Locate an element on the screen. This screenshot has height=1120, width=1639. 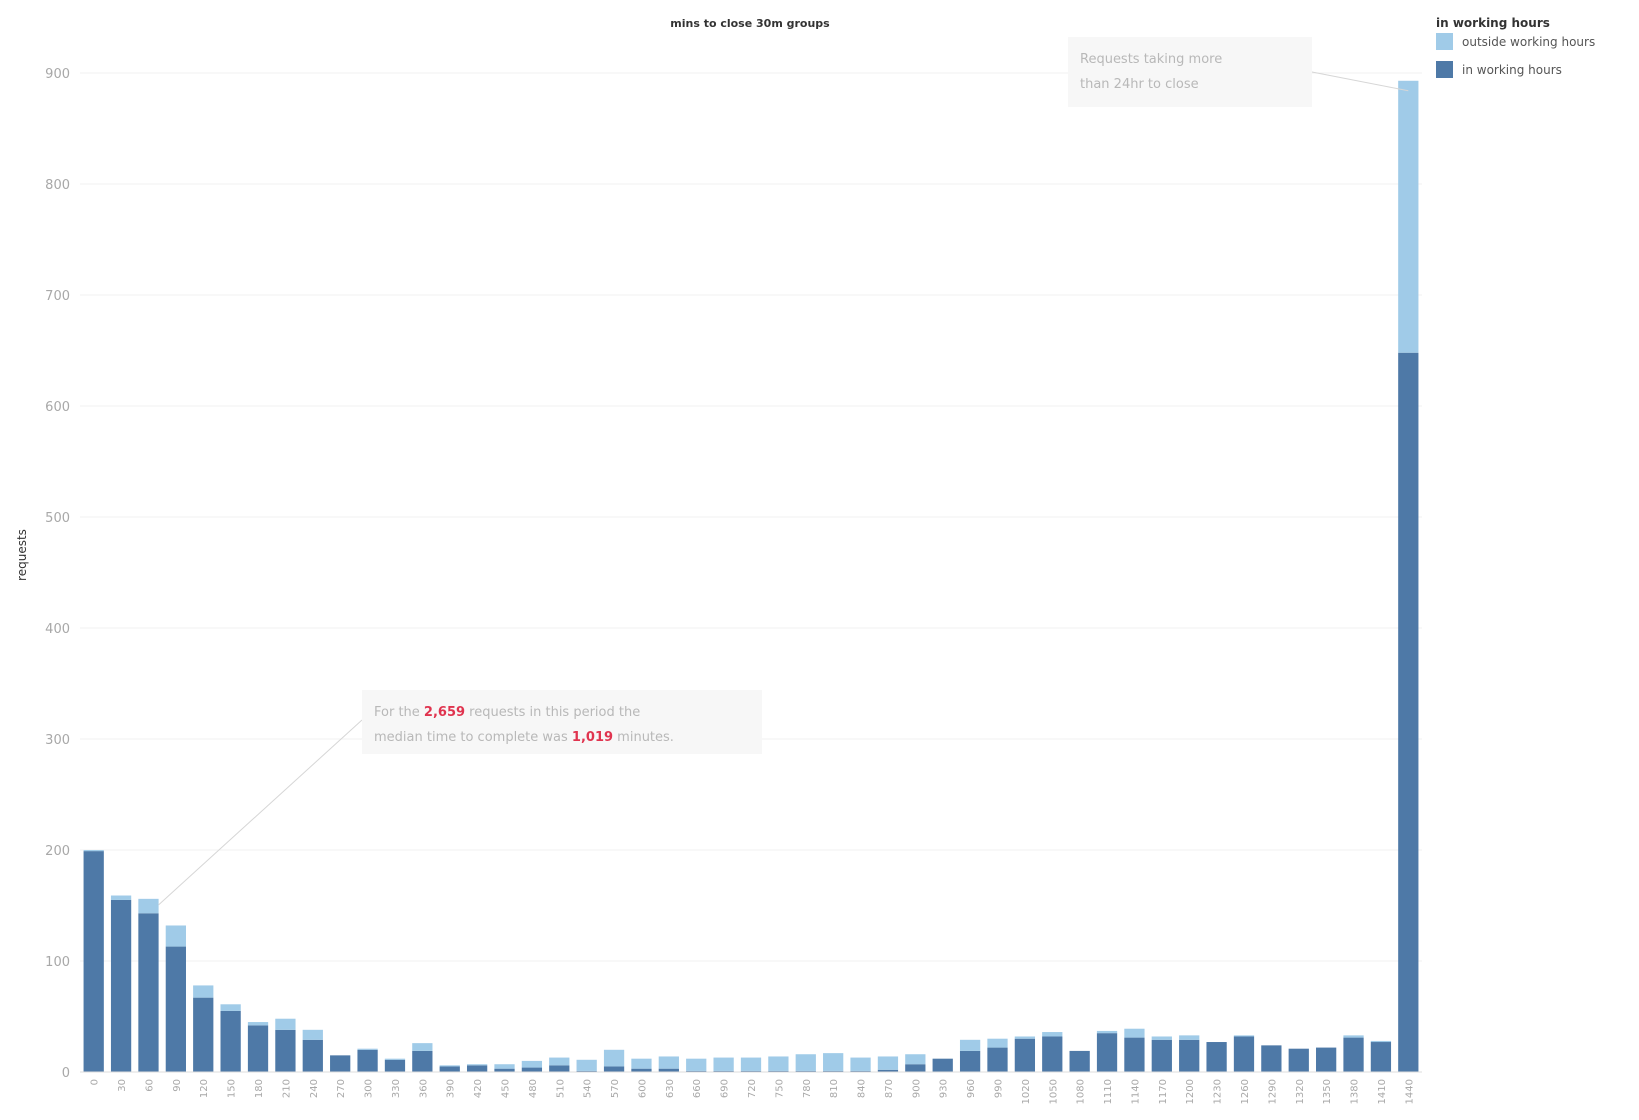
x-tick-label: 240 is located at coordinates (314, 1088).